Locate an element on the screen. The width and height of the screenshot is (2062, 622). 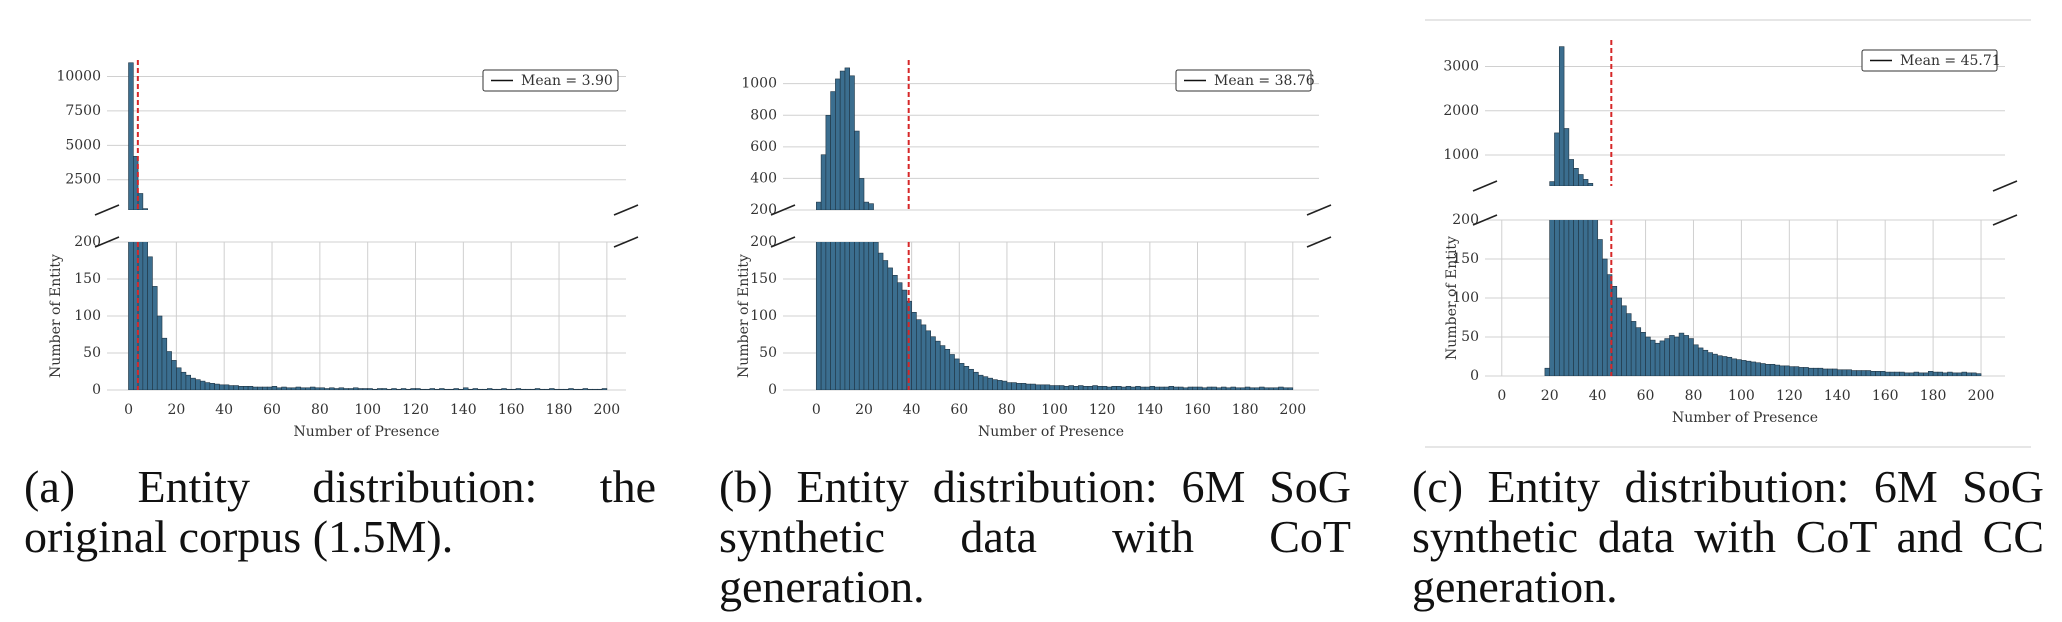
y-tick-label: 3000 is located at coordinates (1461, 67).